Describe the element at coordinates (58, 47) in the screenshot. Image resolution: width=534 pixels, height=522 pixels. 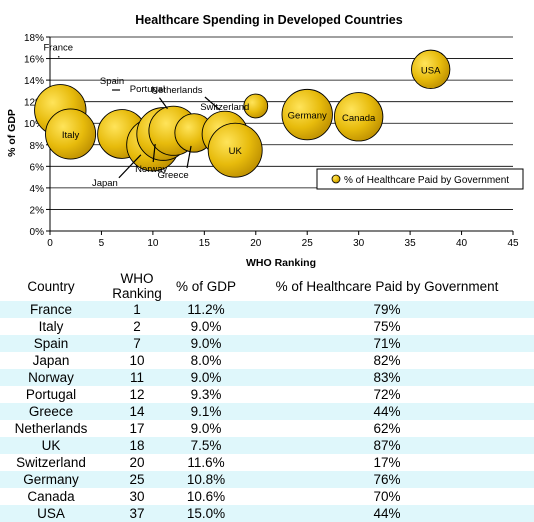
I see `bubble-label: France` at that location.